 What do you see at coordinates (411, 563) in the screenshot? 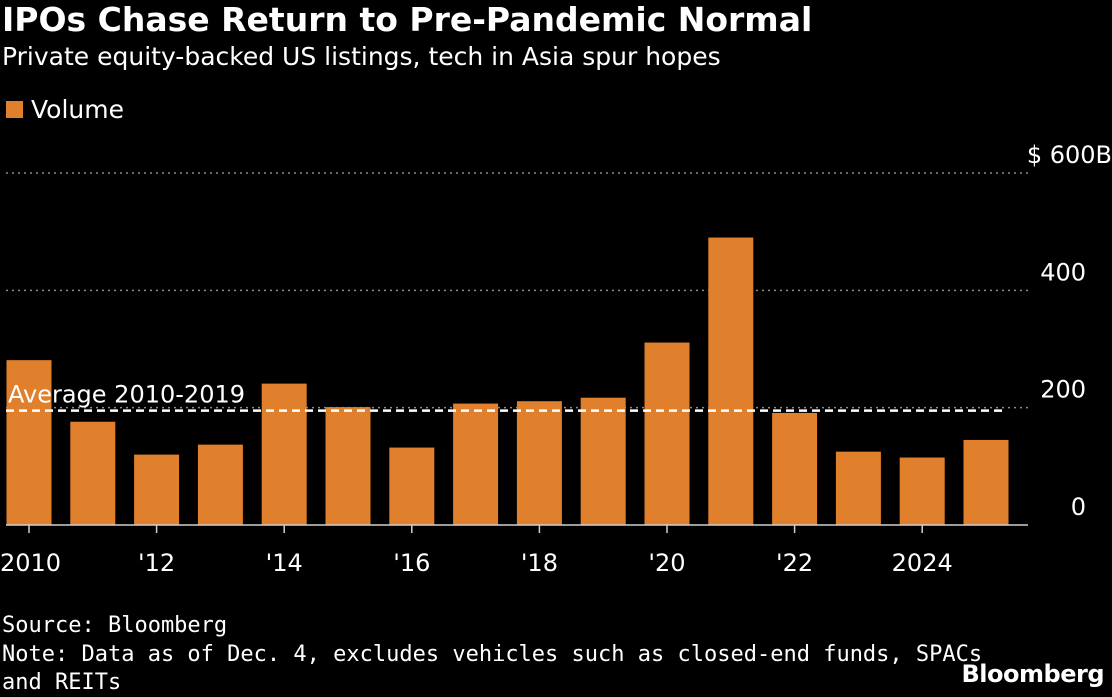
I see `x-tick-label: '16` at bounding box center [411, 563].